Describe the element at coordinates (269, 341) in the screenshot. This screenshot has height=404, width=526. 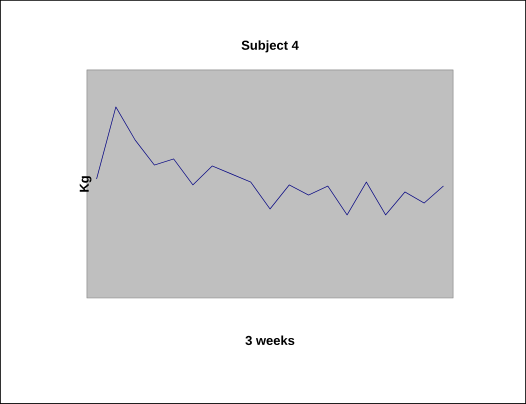
I see `x-axis-title: 3 weeks` at that location.